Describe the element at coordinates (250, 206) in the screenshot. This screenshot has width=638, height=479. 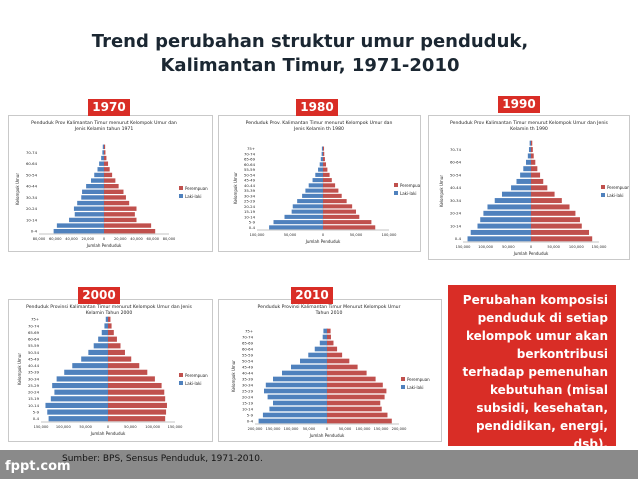
I see `y-tick-1980-20-24: 20-24` at that location.